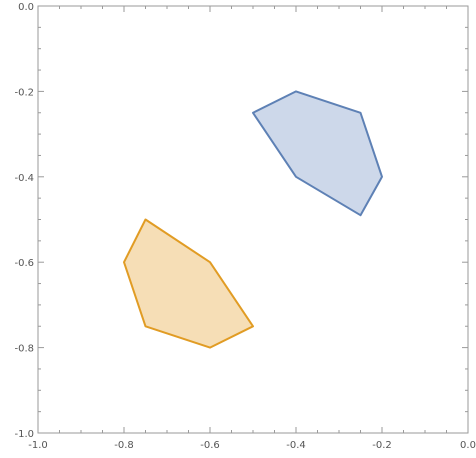 The width and height of the screenshot is (476, 458). What do you see at coordinates (317, 153) in the screenshot?
I see `blue-polygon` at bounding box center [317, 153].